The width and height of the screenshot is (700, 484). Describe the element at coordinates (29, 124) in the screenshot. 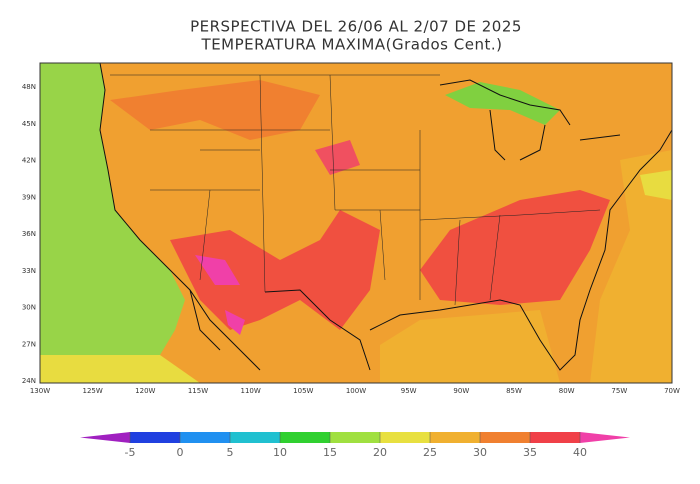

I see `lat-label: 45N` at that location.